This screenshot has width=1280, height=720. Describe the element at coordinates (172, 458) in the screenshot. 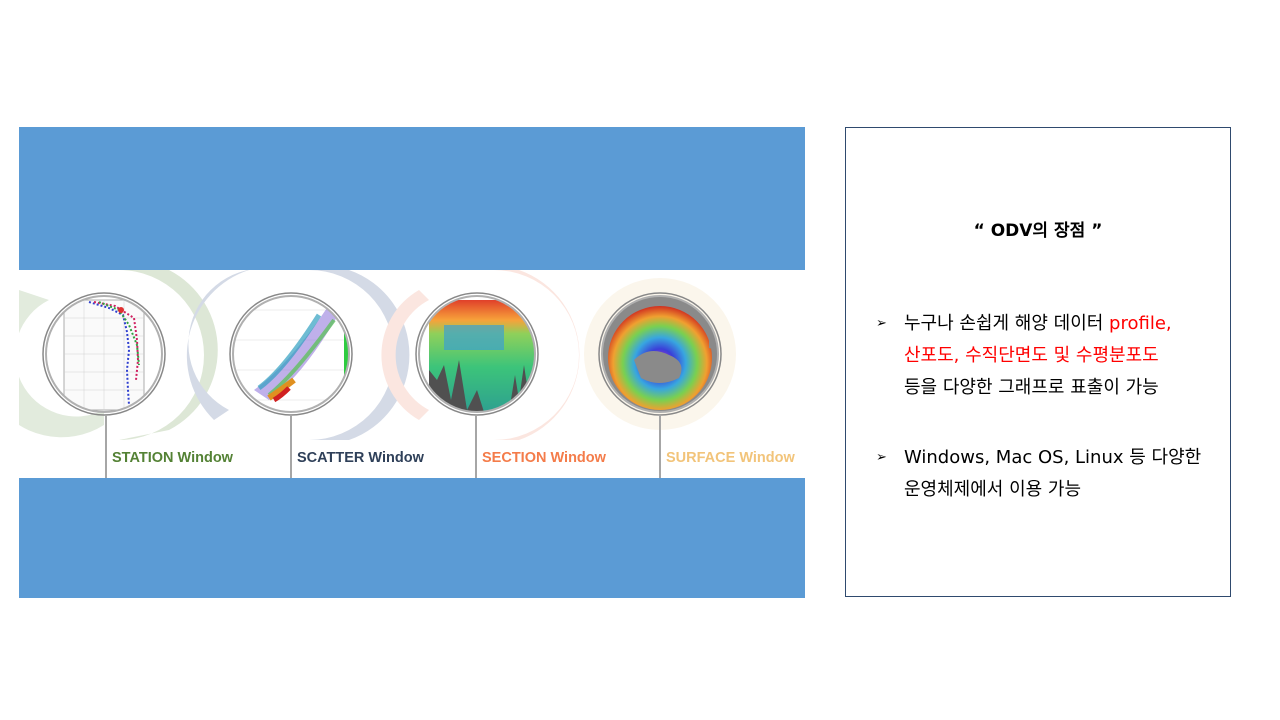

I see `station-window-label: STATION Window` at that location.